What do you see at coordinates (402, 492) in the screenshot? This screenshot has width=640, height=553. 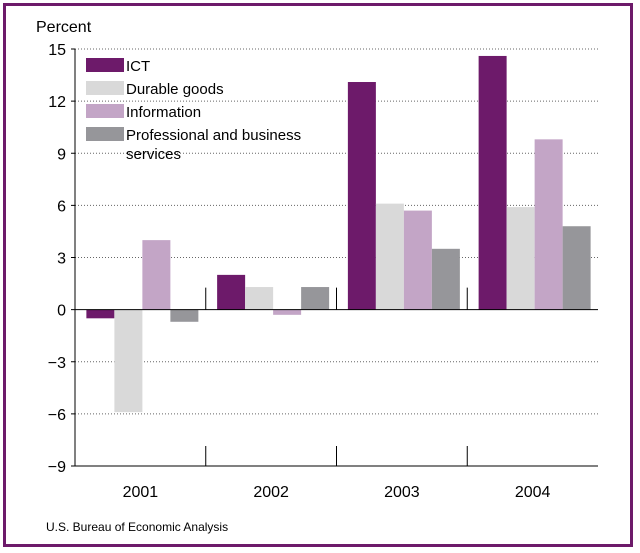 I see `x-tick-label: 2003` at bounding box center [402, 492].